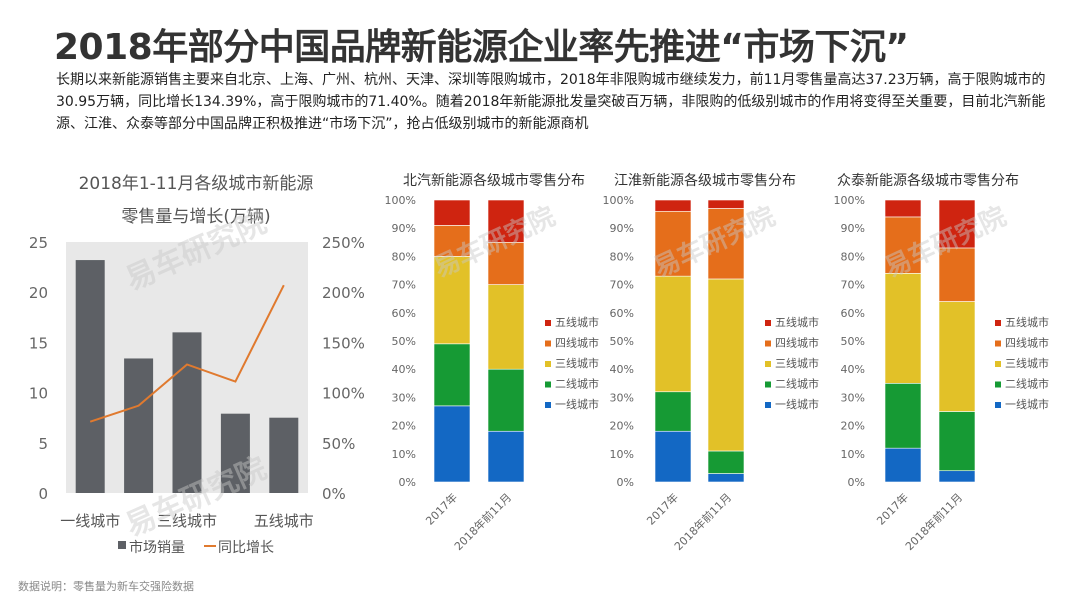 This screenshot has height=608, width=1080. What do you see at coordinates (494, 180) in the screenshot?
I see `chart-title: 北汽新能源各级城市零售分布` at bounding box center [494, 180].